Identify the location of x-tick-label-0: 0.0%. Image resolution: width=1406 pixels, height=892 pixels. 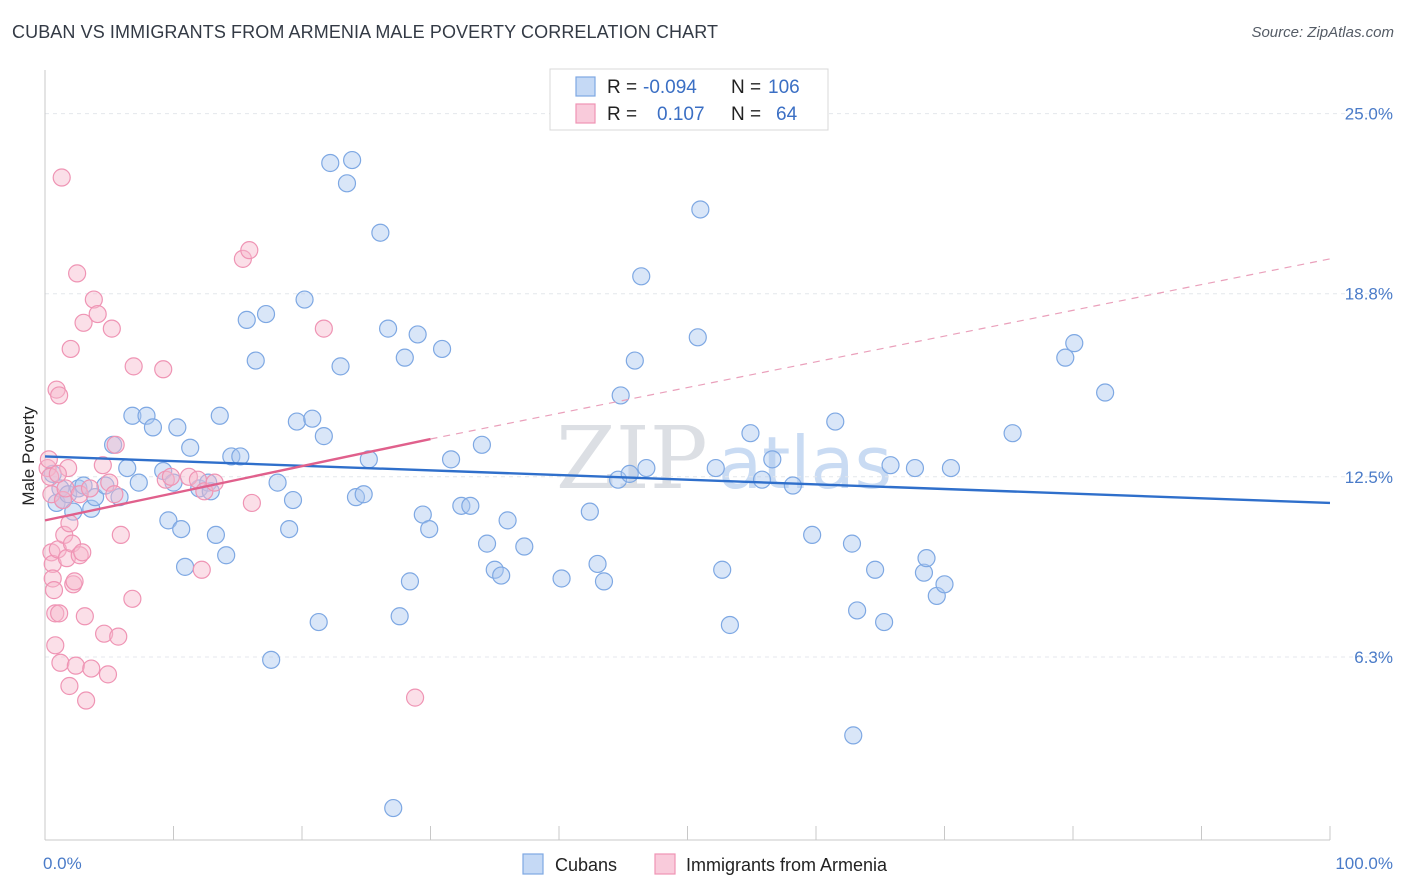
(62, 863).